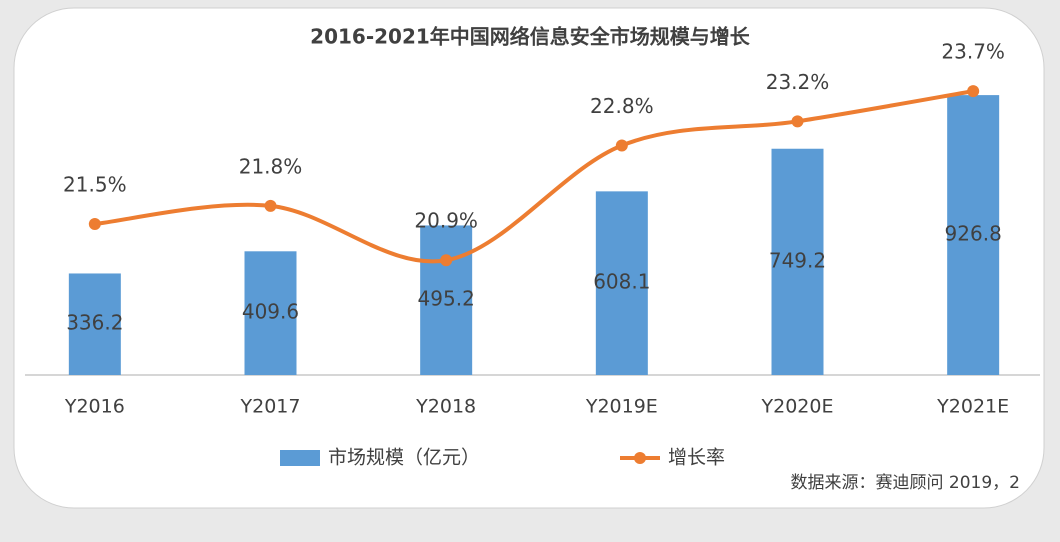 Image resolution: width=1060 pixels, height=542 pixels. I want to click on bar-label: 749.2, so click(797, 260).